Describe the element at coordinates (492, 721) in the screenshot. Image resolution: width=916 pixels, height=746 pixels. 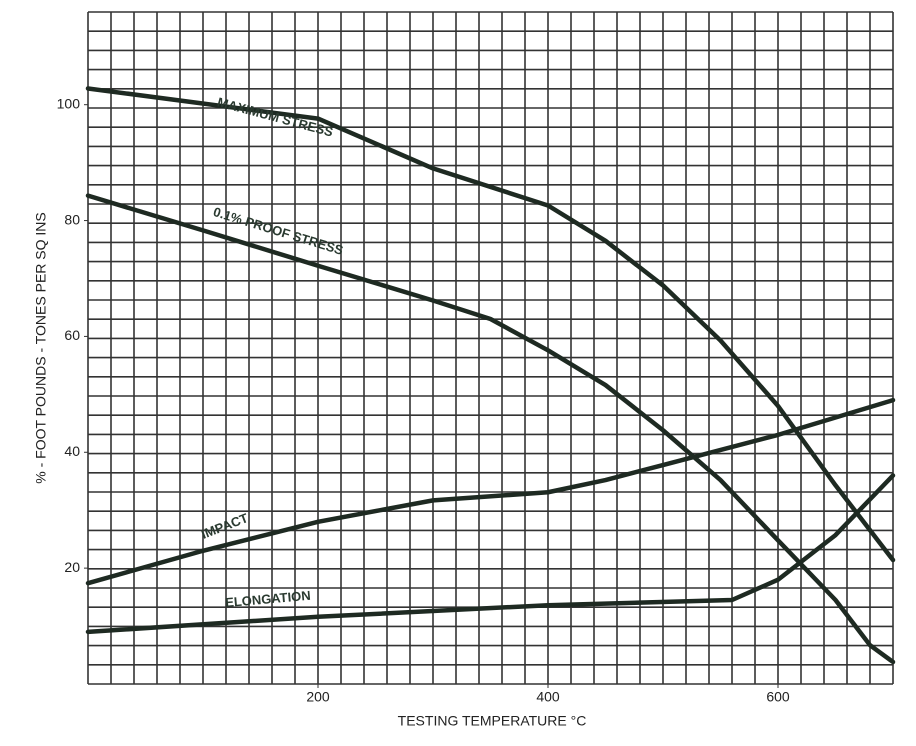
I see `x-axis-label: TESTING TEMPERATURE °C` at that location.